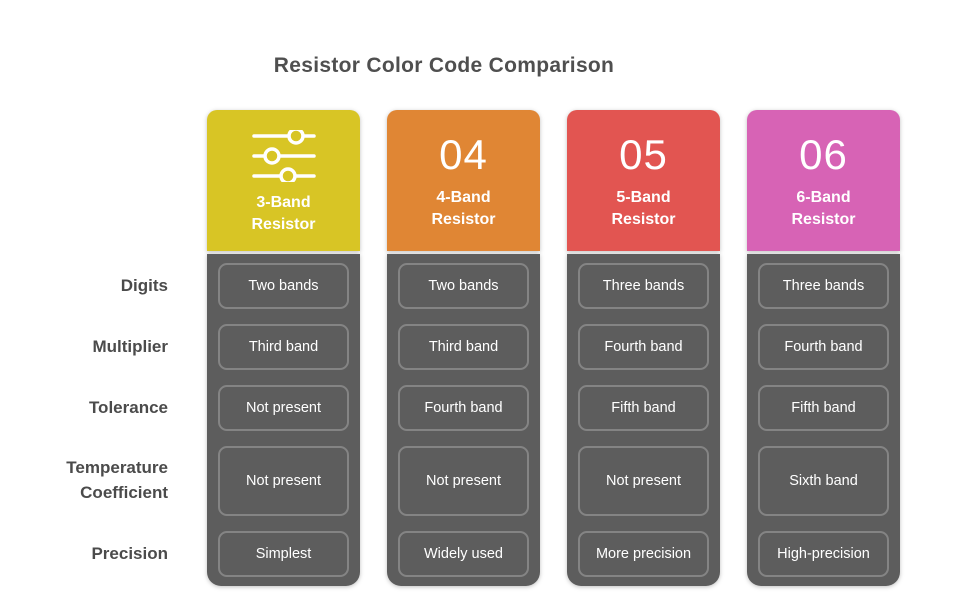  Describe the element at coordinates (823, 481) in the screenshot. I see `cell-6band-tempco: Sixth band` at that location.